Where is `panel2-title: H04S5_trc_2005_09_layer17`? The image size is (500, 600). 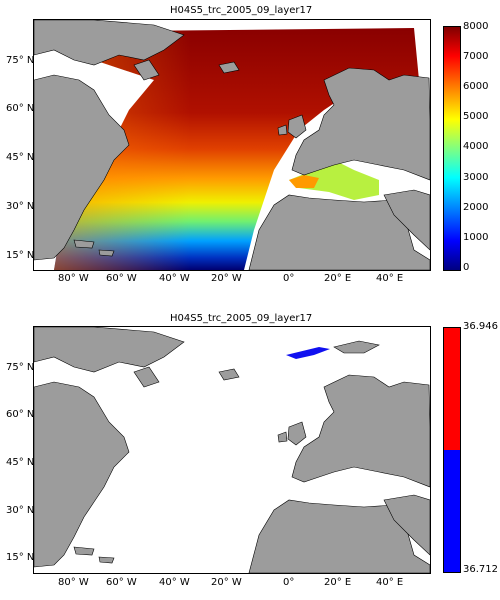 panel2-title: H04S5_trc_2005_09_layer17 is located at coordinates (241, 318).